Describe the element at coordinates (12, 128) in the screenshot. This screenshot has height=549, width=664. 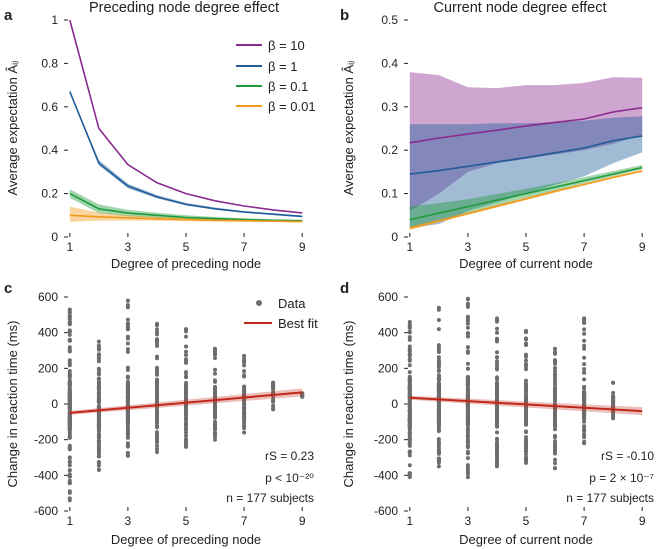
I see `panel-a-ylabel: Average expectation Âᵢⱼ` at that location.